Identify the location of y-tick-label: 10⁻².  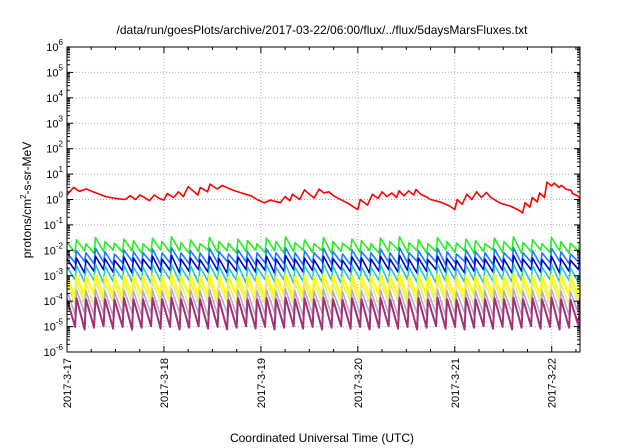
(54, 249).